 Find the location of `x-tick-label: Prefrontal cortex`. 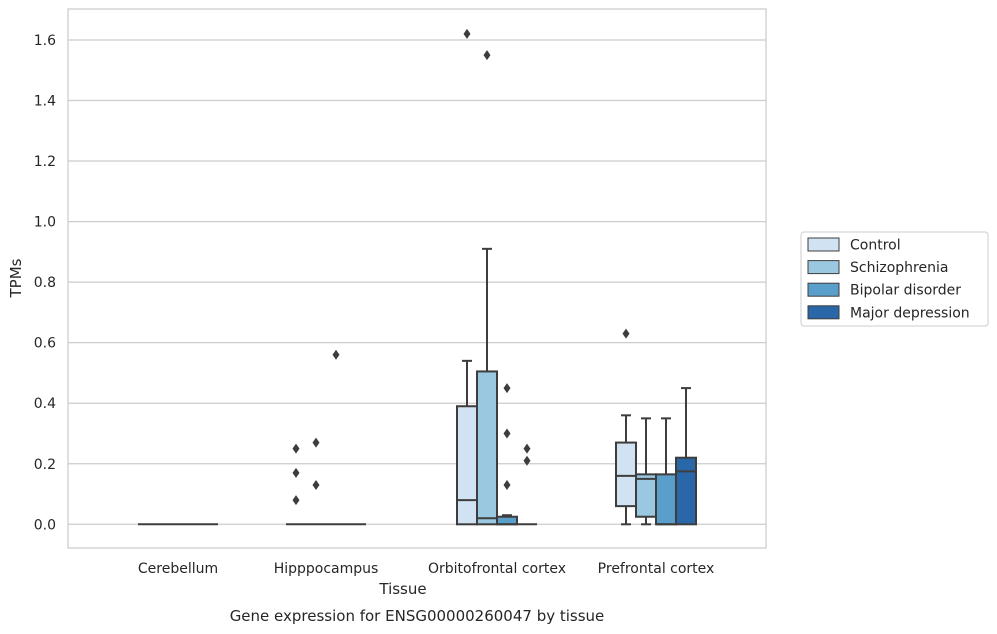

x-tick-label: Prefrontal cortex is located at coordinates (656, 569).